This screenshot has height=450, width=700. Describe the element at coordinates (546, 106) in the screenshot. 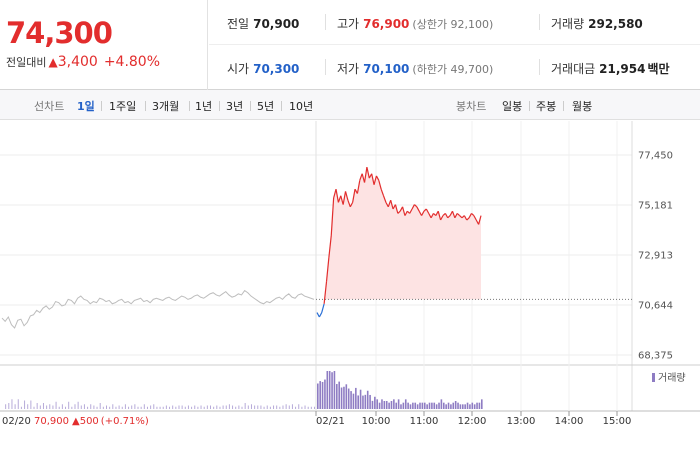

I see `candle-weekly: 주봉` at that location.